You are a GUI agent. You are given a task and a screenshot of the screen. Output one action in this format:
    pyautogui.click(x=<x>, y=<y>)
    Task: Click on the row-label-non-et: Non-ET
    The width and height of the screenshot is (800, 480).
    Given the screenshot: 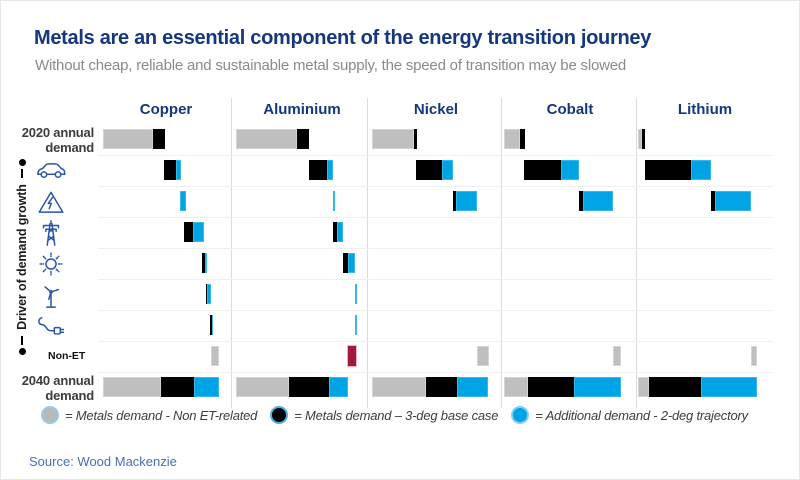 What is the action you would take?
    pyautogui.click(x=67, y=356)
    